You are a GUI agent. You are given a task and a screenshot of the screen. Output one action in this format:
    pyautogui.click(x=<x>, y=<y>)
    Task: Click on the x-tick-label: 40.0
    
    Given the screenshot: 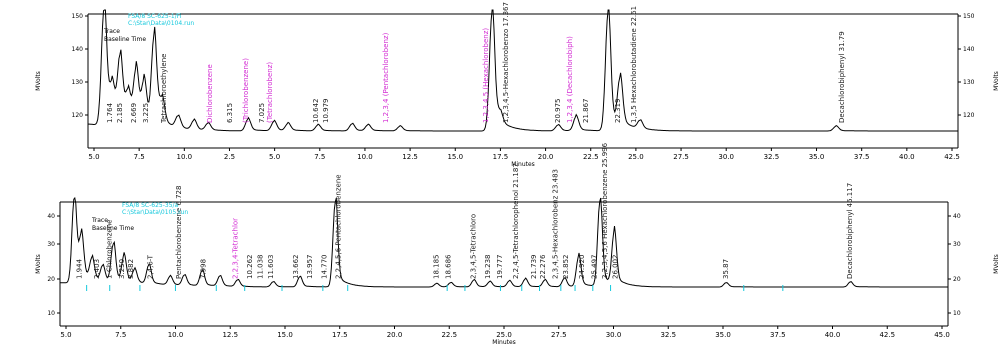 What is the action you would take?
    pyautogui.click(x=907, y=157)
    